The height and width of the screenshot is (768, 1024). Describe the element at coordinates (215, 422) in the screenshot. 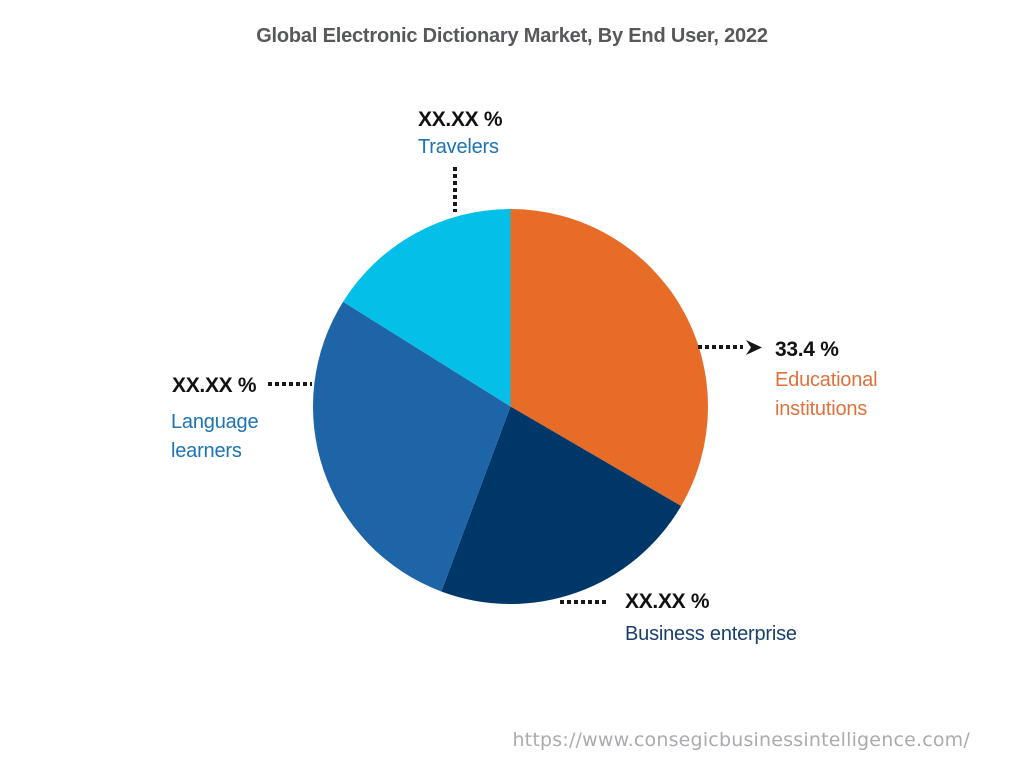

I see `language-learners-label-line1: Language` at that location.